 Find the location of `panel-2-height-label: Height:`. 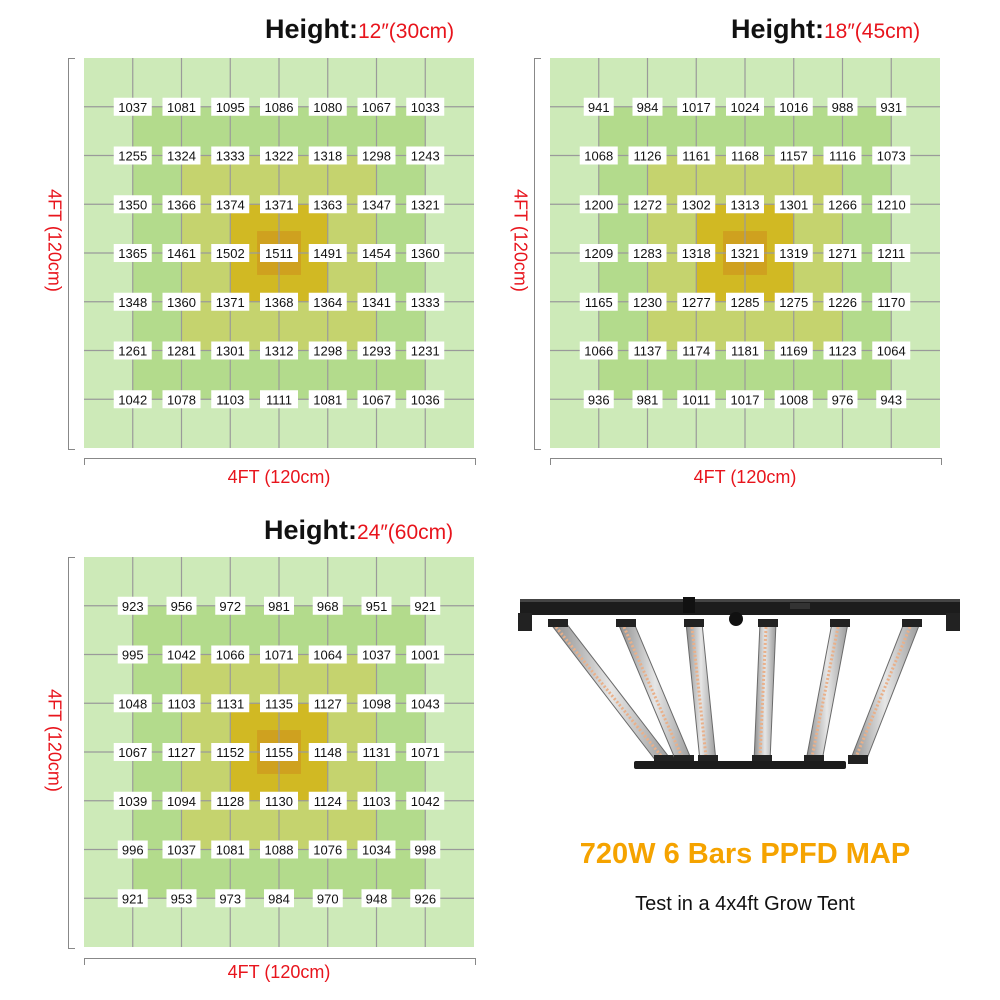

panel-2-height-label: Height: is located at coordinates (777, 29).